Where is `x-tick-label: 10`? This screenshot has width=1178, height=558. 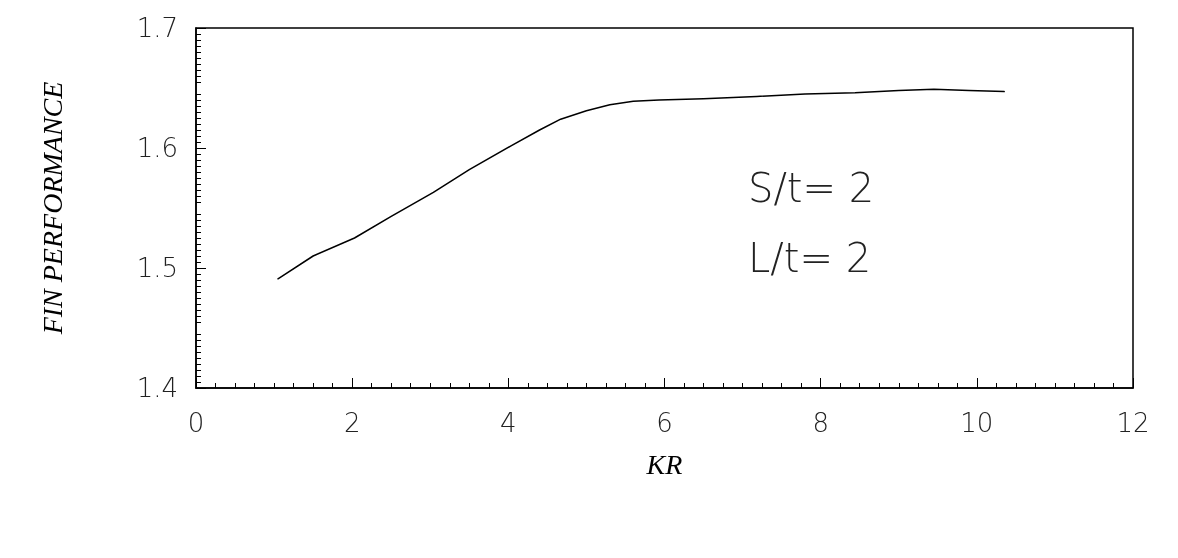
x-tick-label: 10 is located at coordinates (977, 423).